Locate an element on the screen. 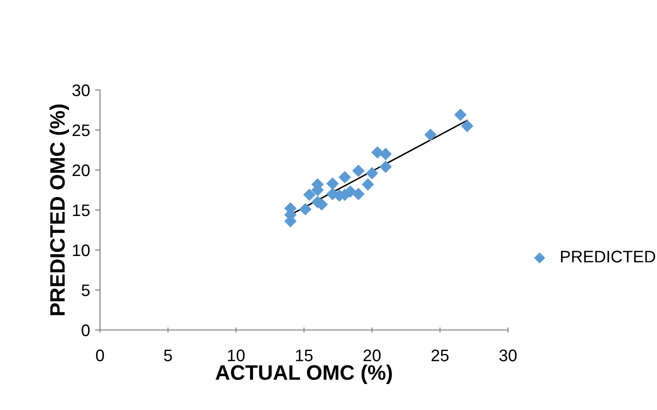 The image size is (657, 410). x-axis-title: ACTUAL OMC (%) is located at coordinates (304, 374).